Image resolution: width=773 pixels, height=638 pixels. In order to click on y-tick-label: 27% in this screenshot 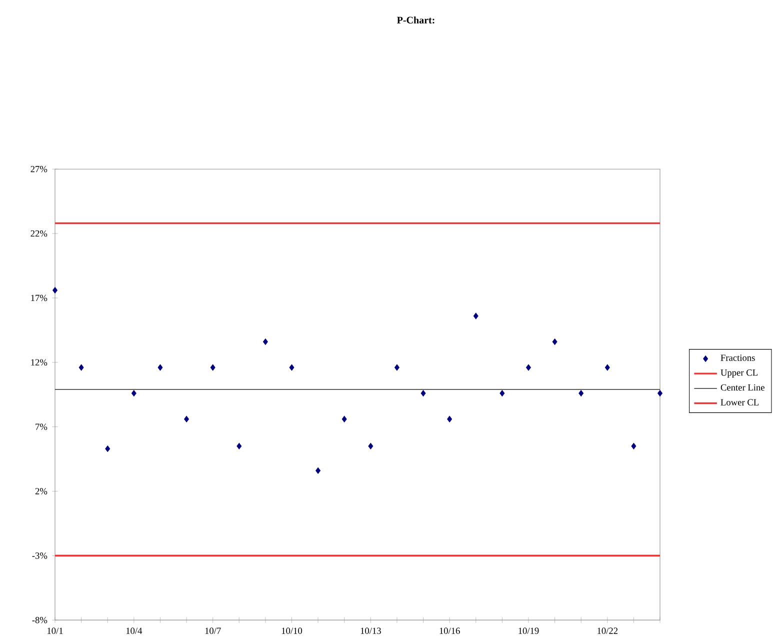, I will do `click(39, 169)`.